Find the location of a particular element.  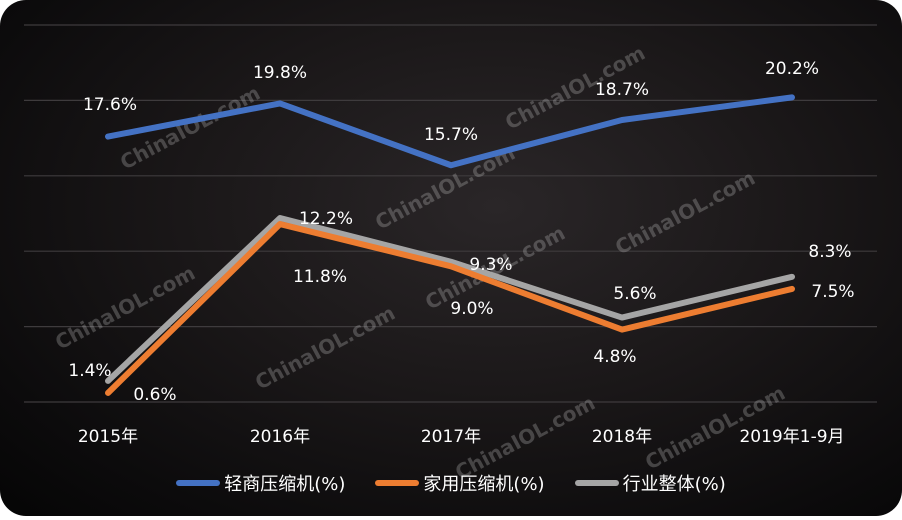

data-label: 20.2% is located at coordinates (792, 69).